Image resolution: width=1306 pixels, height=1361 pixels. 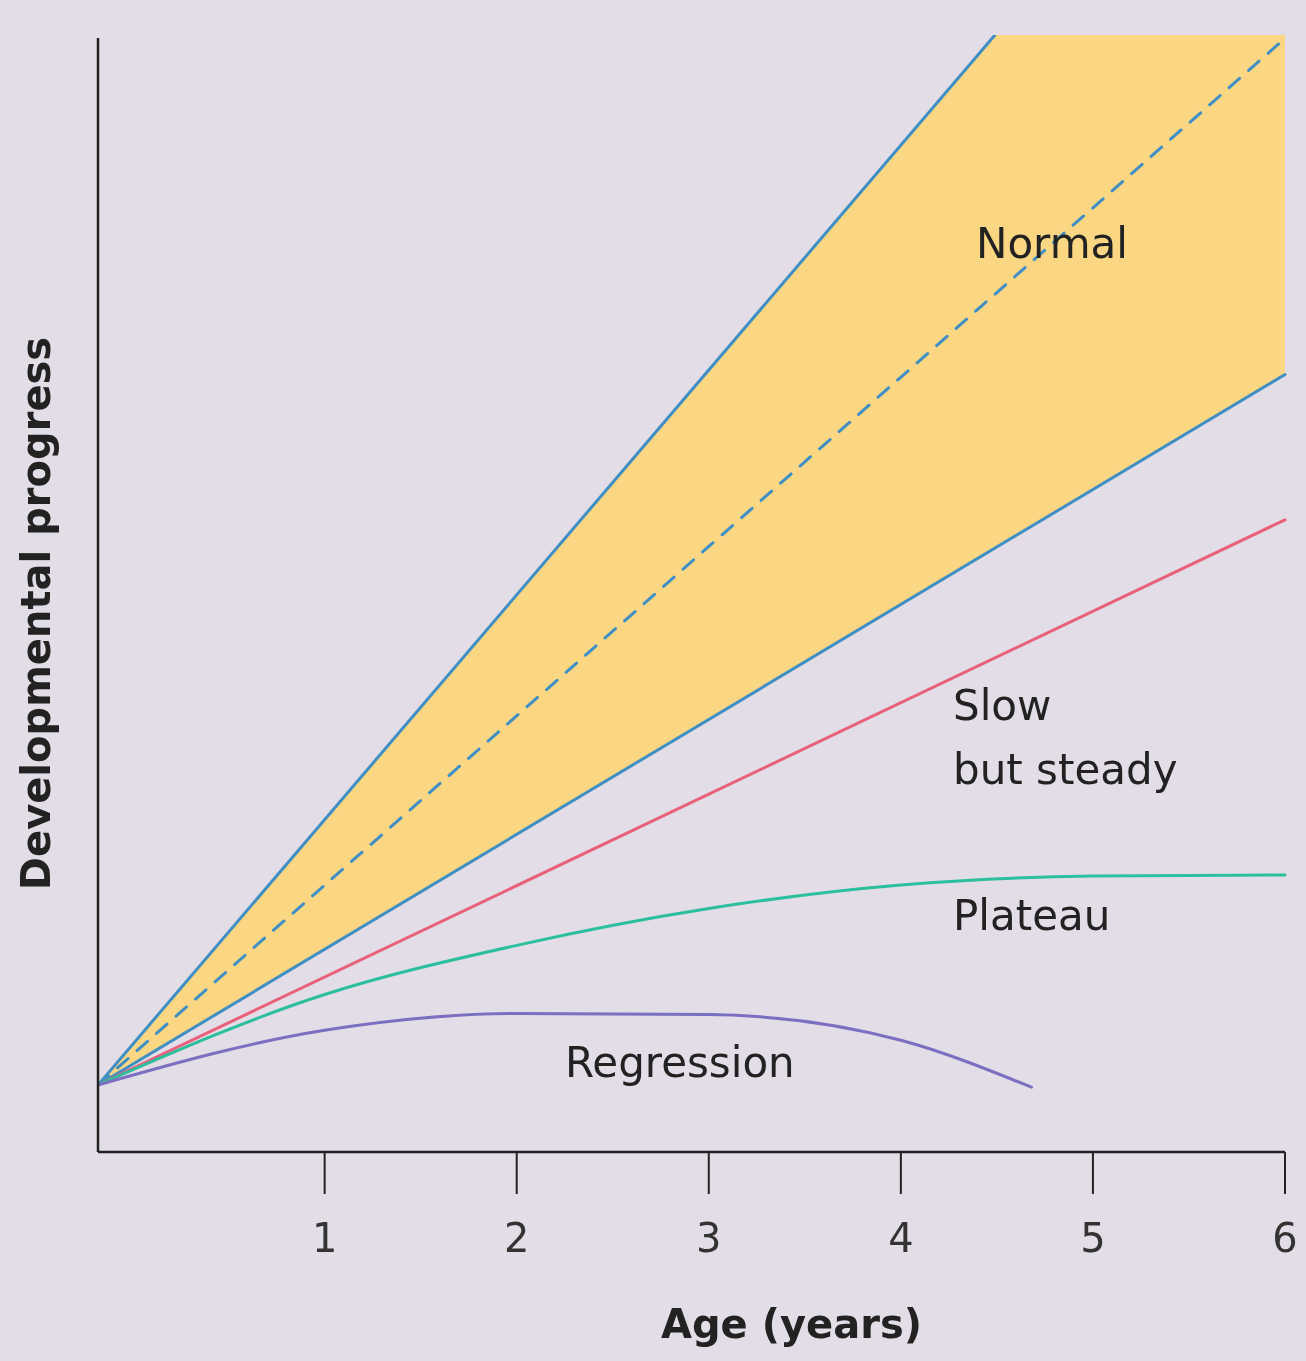 What do you see at coordinates (1093, 1238) in the screenshot?
I see `x-tick-label: 5` at bounding box center [1093, 1238].